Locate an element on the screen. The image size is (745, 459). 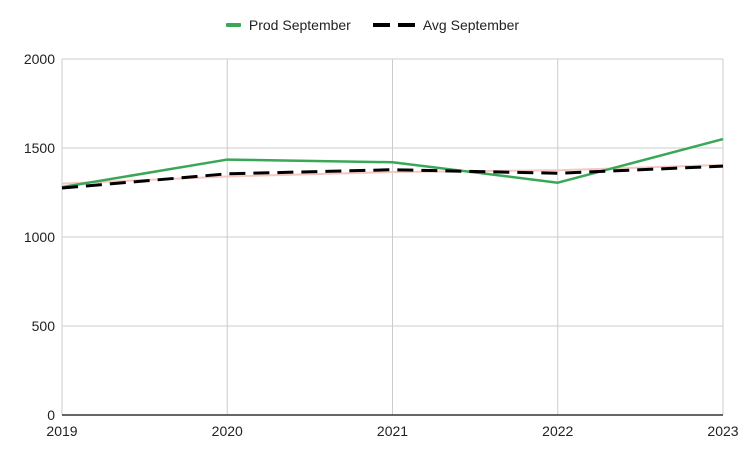
legend-item-prod: Prod September is located at coordinates (288, 25).